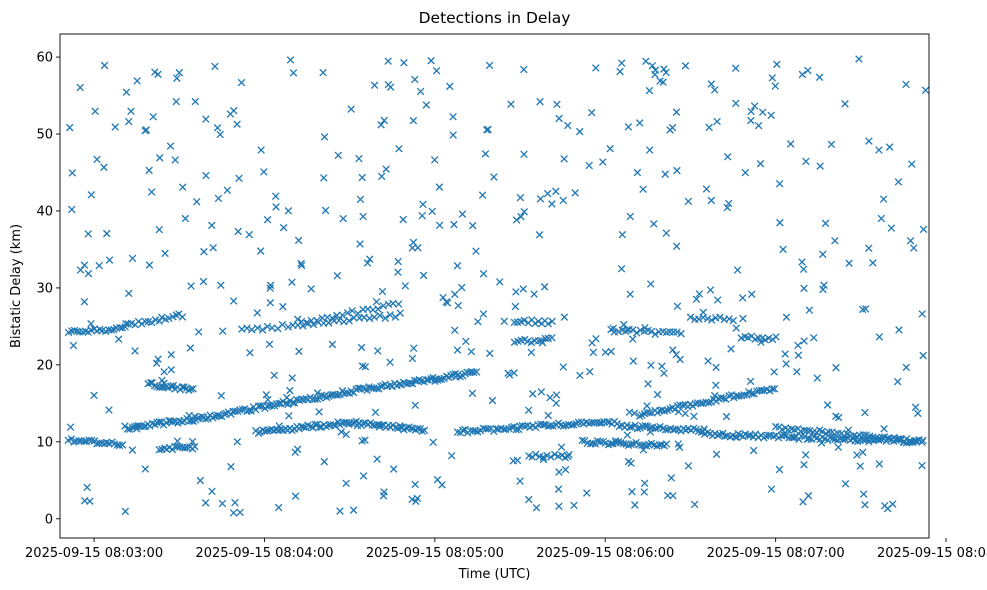 This screenshot has width=987, height=590. Describe the element at coordinates (494, 574) in the screenshot. I see `x-axis-label: Time (UTC)` at that location.